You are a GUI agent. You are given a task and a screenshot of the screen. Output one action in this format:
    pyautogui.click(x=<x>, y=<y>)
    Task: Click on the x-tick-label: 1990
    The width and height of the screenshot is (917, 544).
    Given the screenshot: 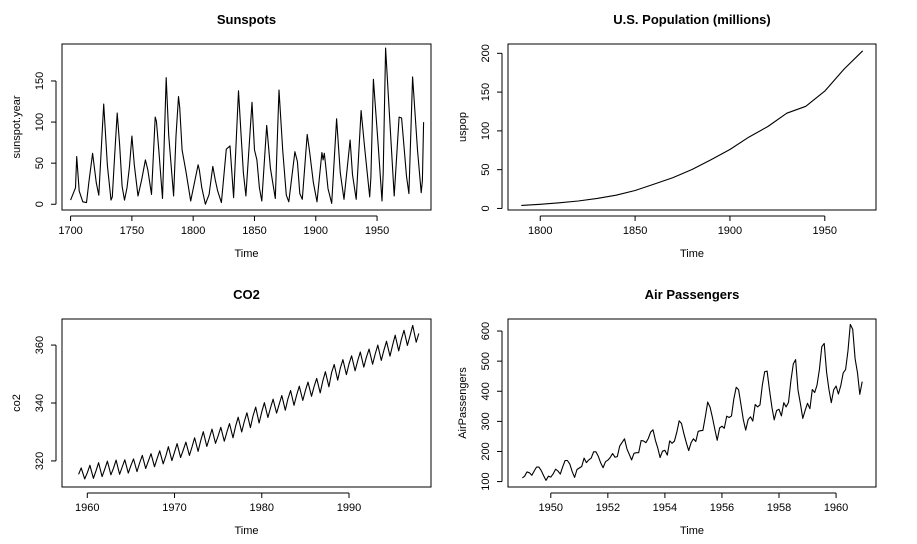 What is the action you would take?
    pyautogui.click(x=349, y=508)
    